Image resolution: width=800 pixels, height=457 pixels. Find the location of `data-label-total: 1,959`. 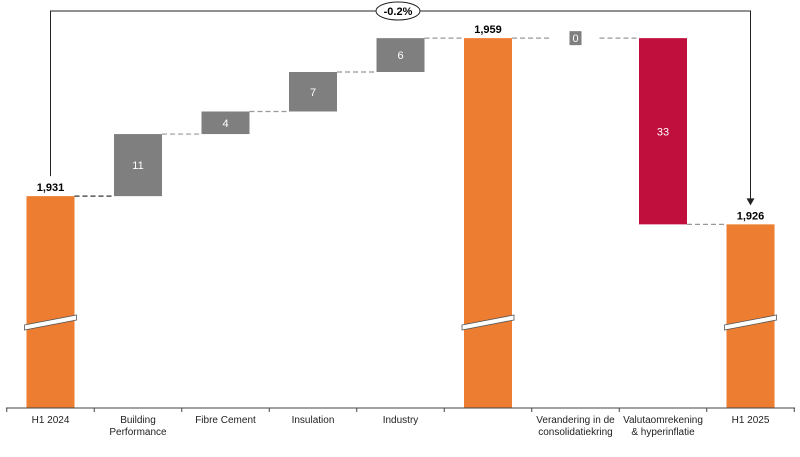

data-label-total: 1,959 is located at coordinates (488, 30).